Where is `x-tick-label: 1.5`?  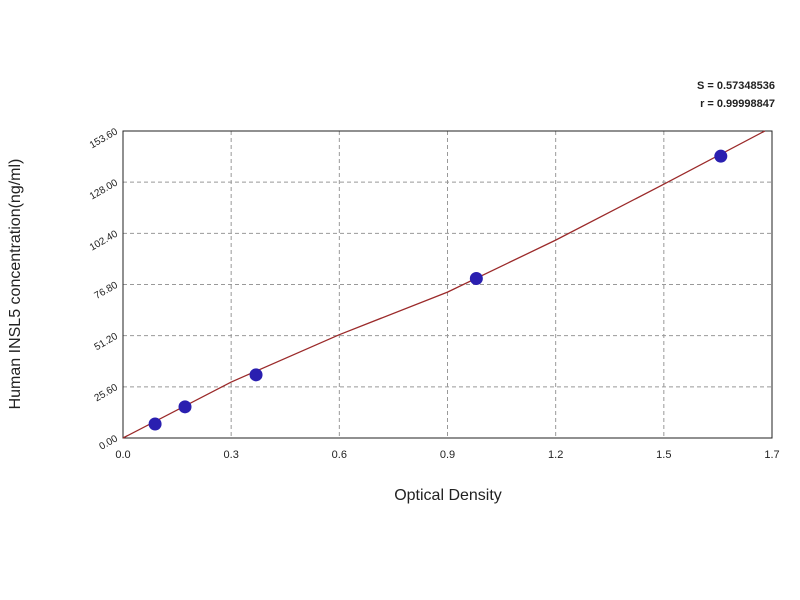
x-tick-label: 1.5 is located at coordinates (663, 455).